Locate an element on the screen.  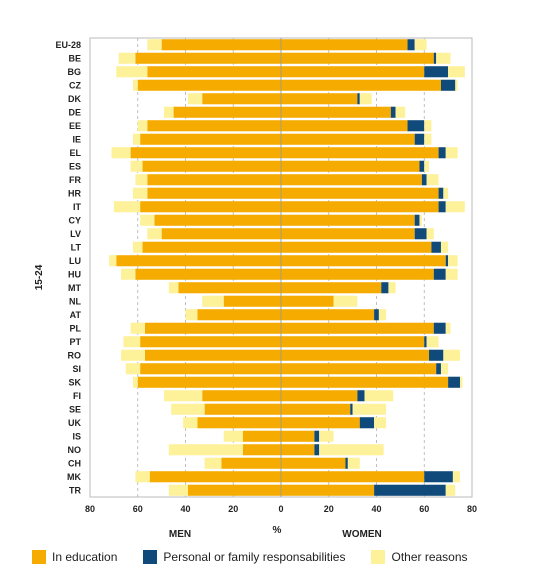
category-label: CY is located at coordinates (74, 220).